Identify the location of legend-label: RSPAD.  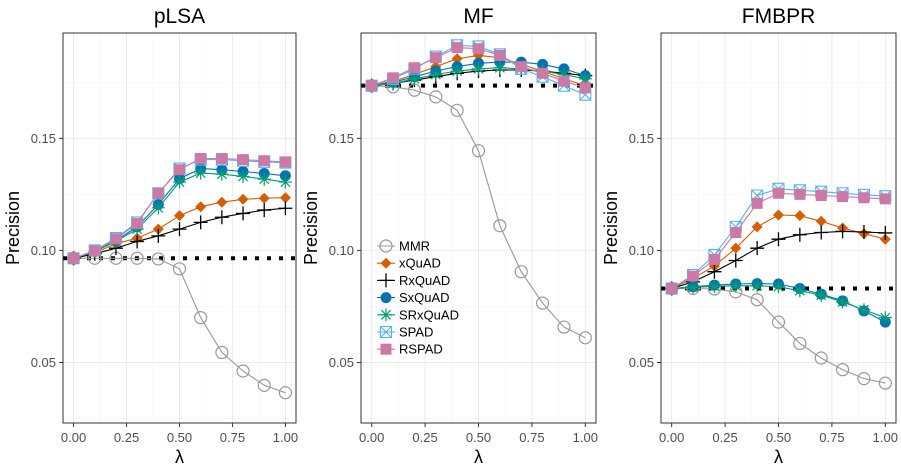
(421, 349).